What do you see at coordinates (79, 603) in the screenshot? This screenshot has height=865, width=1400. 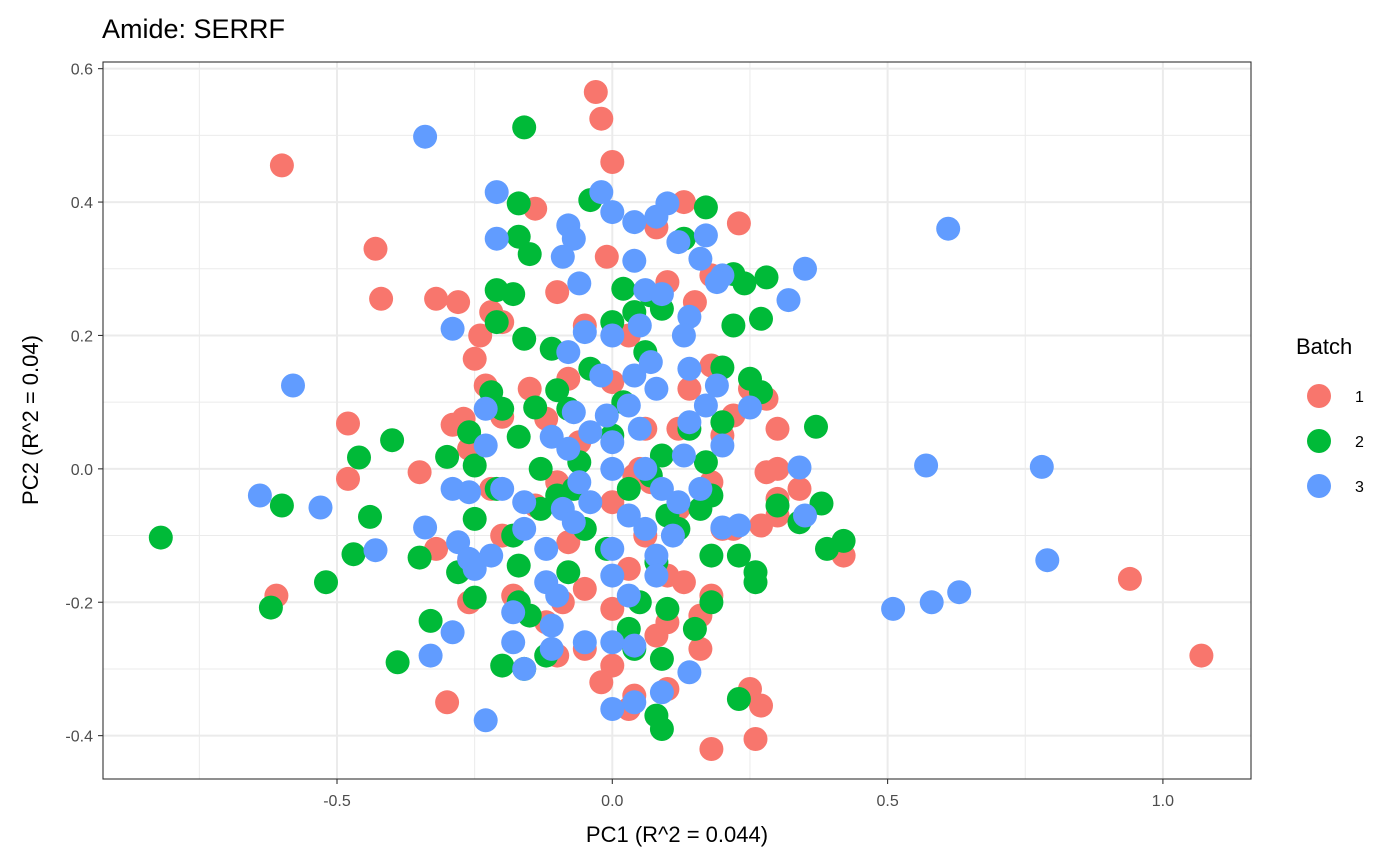 I see `y-tick-label: -0.2` at bounding box center [79, 603].